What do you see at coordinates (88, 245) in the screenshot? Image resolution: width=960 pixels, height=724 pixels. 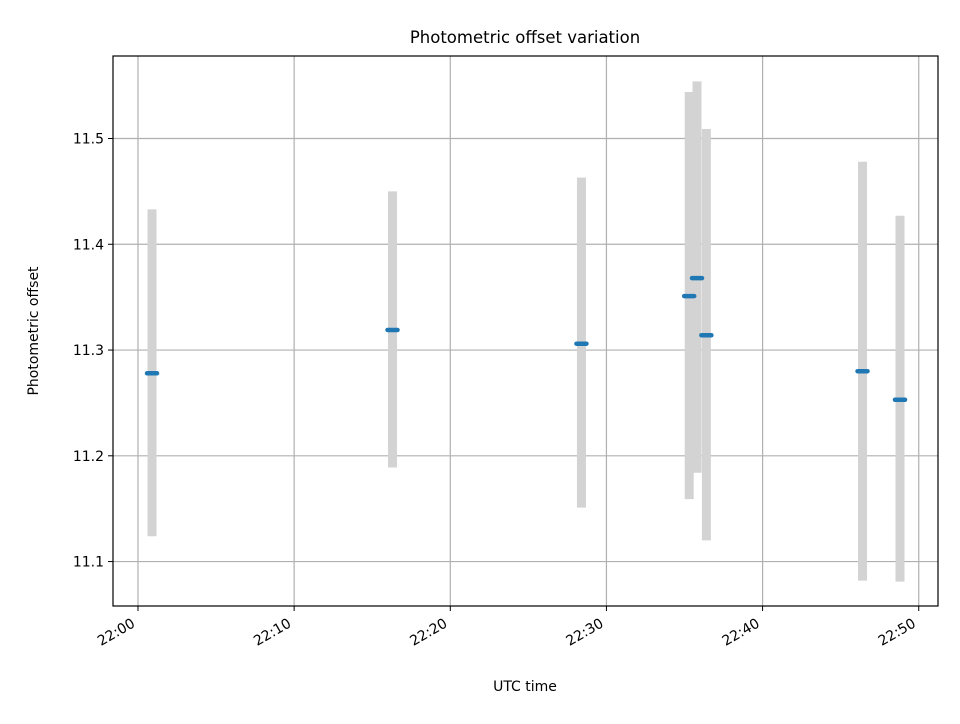 I see `y-tick-label: 11.4` at bounding box center [88, 245].